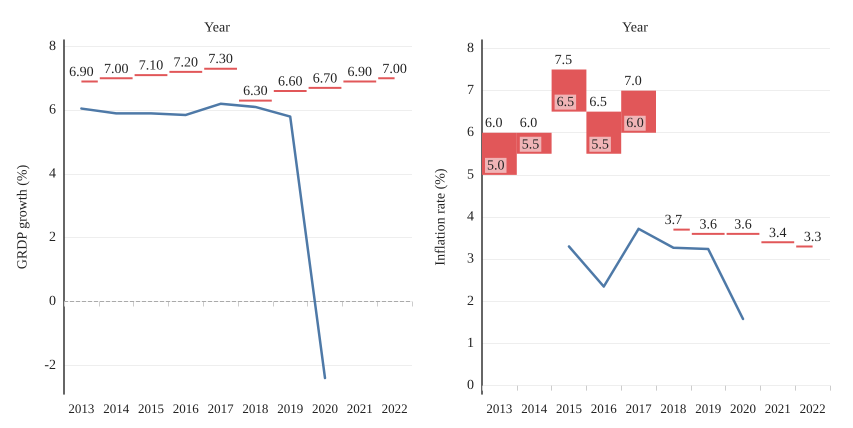 This screenshot has width=853, height=428. Describe the element at coordinates (470, 174) in the screenshot. I see `y-tick-label: 5` at that location.